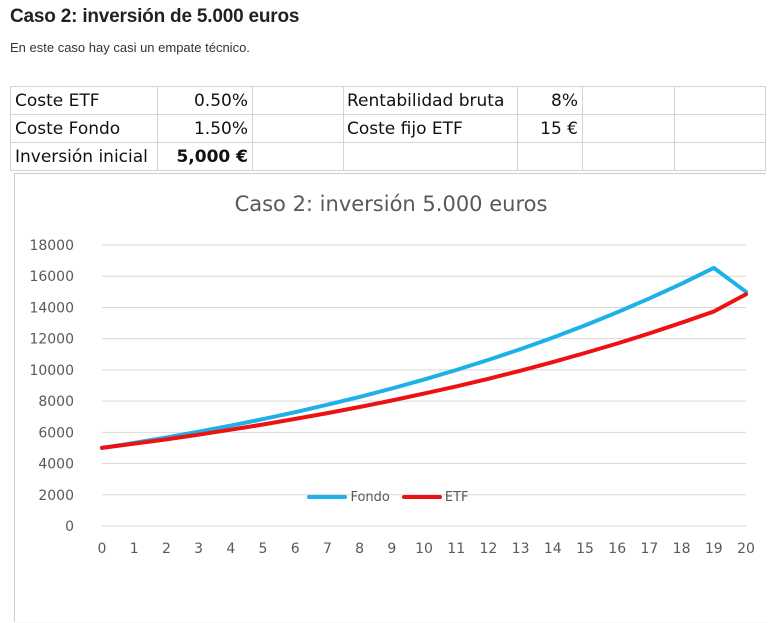  Describe the element at coordinates (51, 340) in the screenshot. I see `y-tick-label: 12000` at that location.